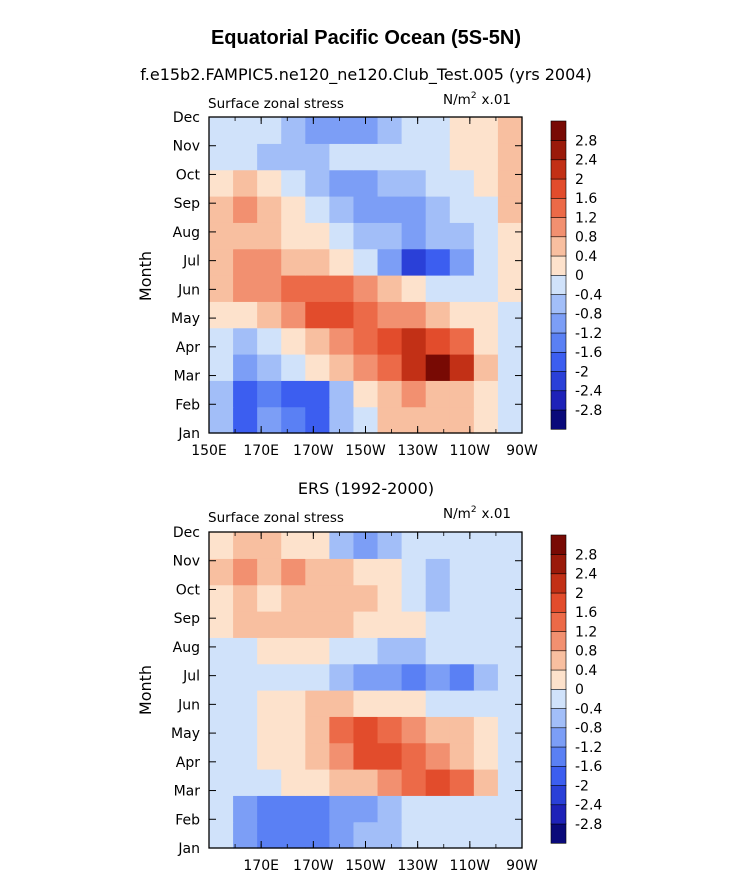 The image size is (733, 883). What do you see at coordinates (474, 96) in the screenshot?
I see `units-superscript: 2` at bounding box center [474, 96].